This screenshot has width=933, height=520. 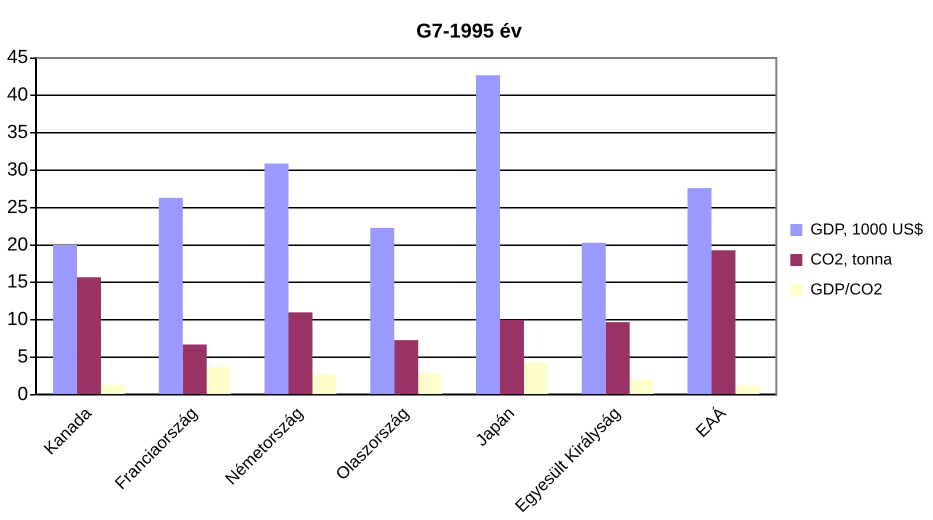 I want to click on y-tick-label: 45, so click(x=17, y=57).